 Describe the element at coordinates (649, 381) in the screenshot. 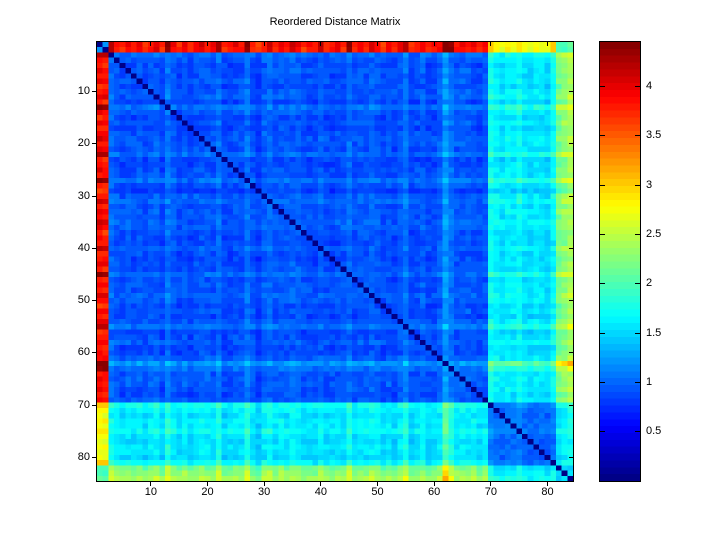

I see `colorbar-tick-label: 1` at that location.